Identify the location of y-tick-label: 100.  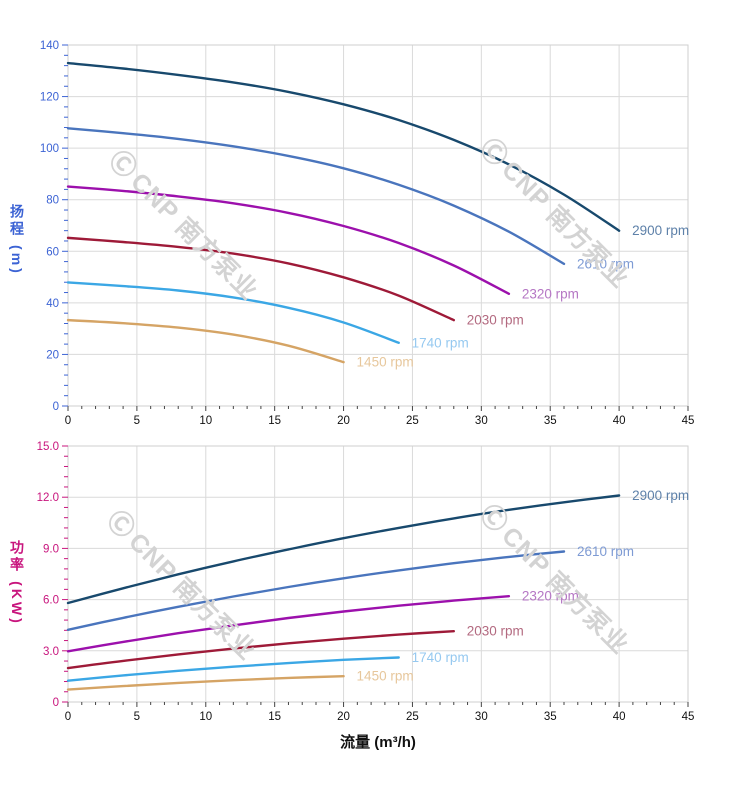
(49, 149).